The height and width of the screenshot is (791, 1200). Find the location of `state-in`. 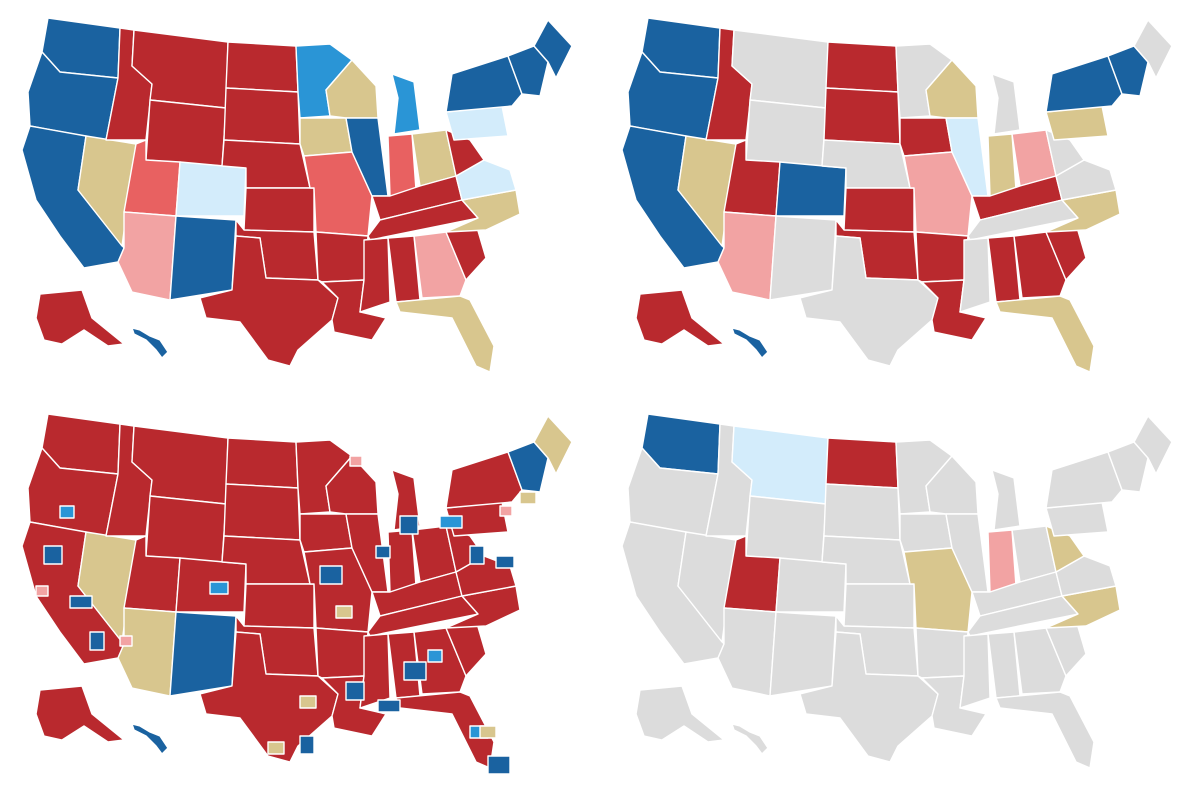

state-in is located at coordinates (402, 561).